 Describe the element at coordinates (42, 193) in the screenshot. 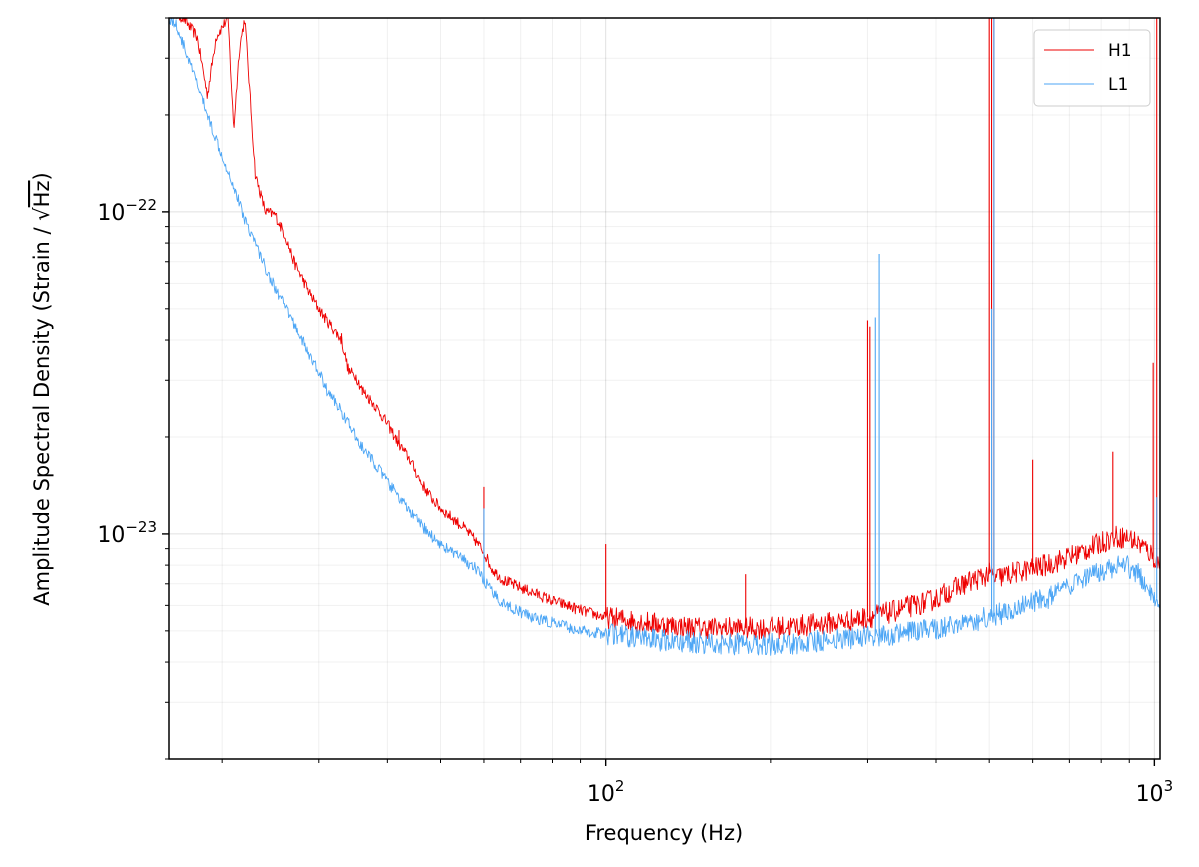

I see `y-axis-label-radicand: Hz` at that location.